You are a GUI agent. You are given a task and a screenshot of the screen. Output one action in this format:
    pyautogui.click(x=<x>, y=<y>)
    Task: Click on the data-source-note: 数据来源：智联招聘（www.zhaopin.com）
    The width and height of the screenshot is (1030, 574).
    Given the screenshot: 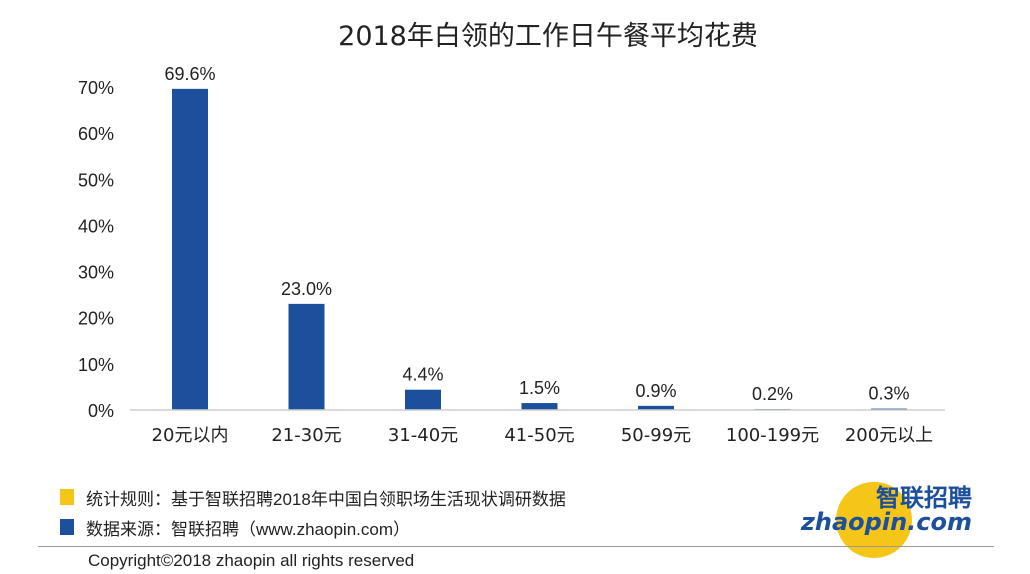 What is the action you would take?
    pyautogui.click(x=235, y=527)
    